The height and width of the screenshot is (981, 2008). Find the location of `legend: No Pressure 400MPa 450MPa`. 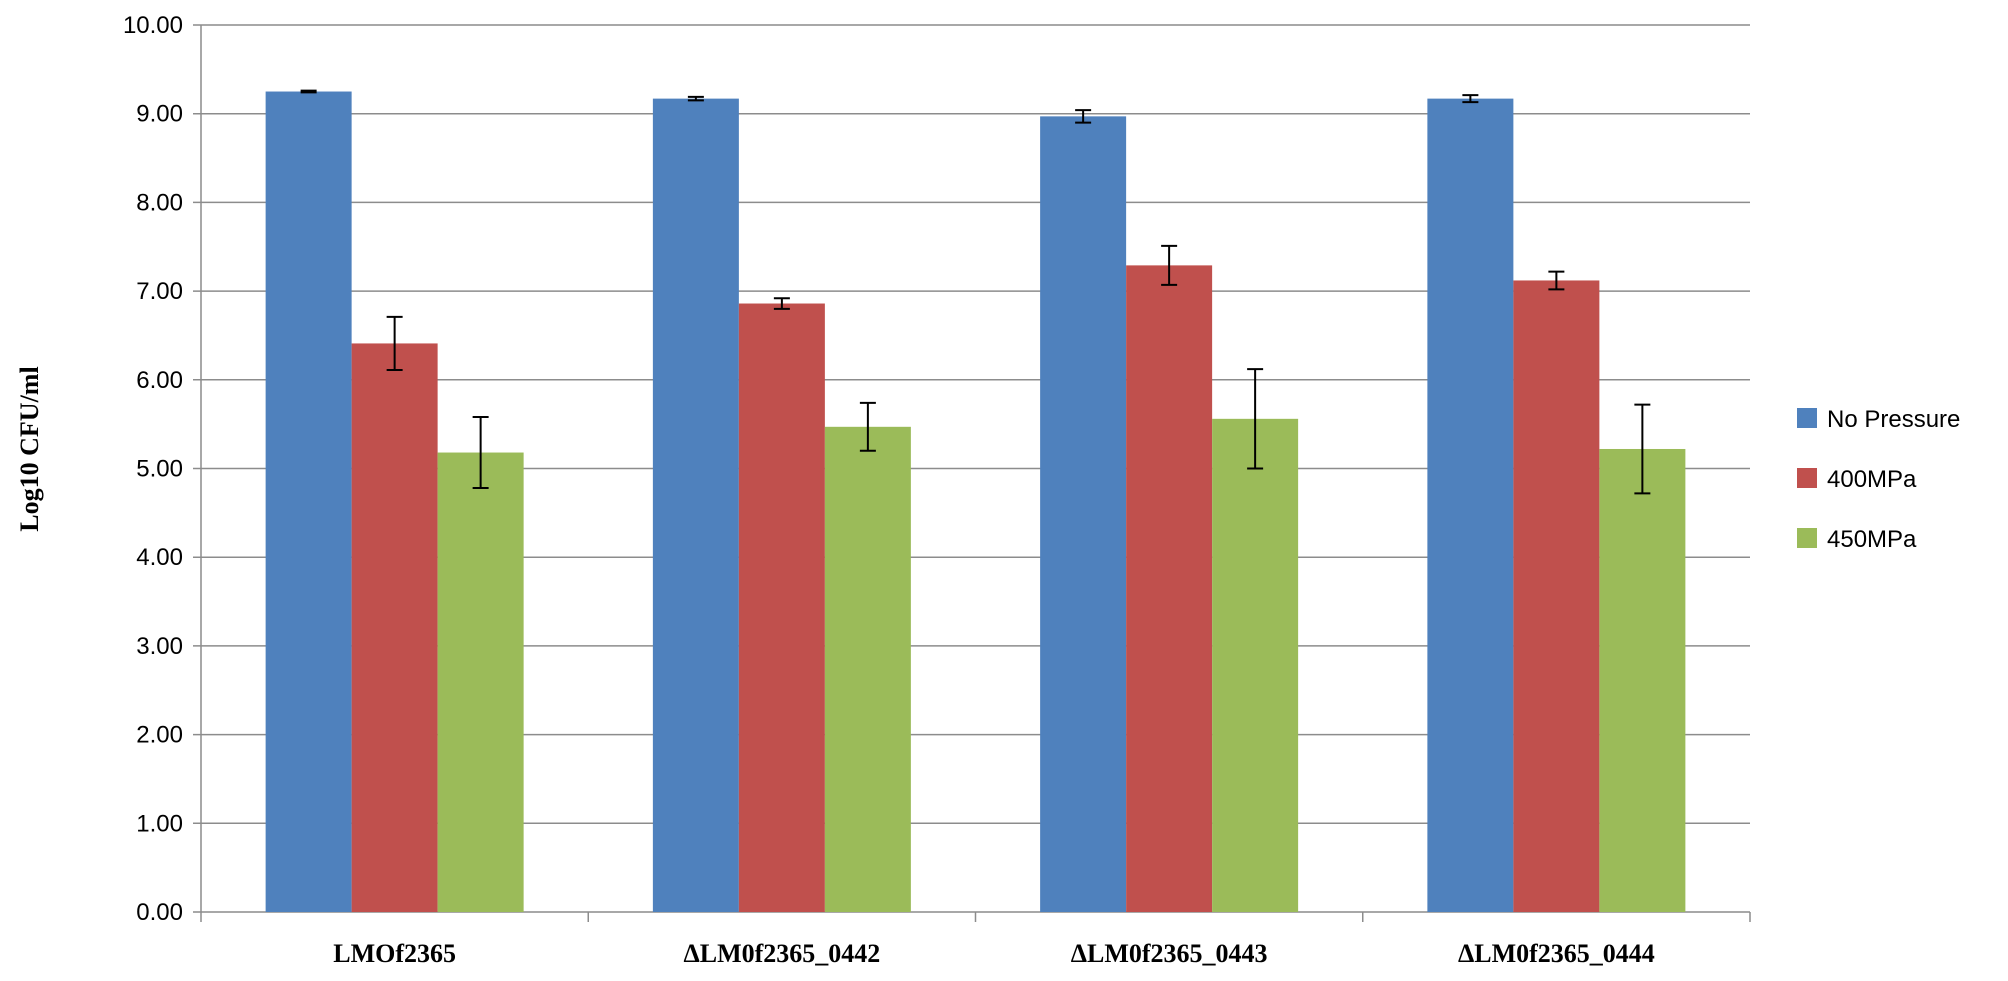

legend: No Pressure 400MPa 450MPa is located at coordinates (1878, 479).